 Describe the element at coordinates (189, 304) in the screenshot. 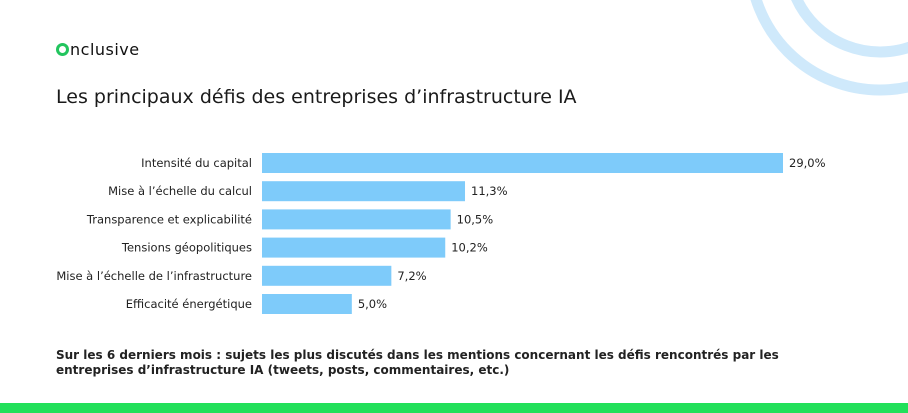

I see `category-label: Efficacité énergétique` at that location.